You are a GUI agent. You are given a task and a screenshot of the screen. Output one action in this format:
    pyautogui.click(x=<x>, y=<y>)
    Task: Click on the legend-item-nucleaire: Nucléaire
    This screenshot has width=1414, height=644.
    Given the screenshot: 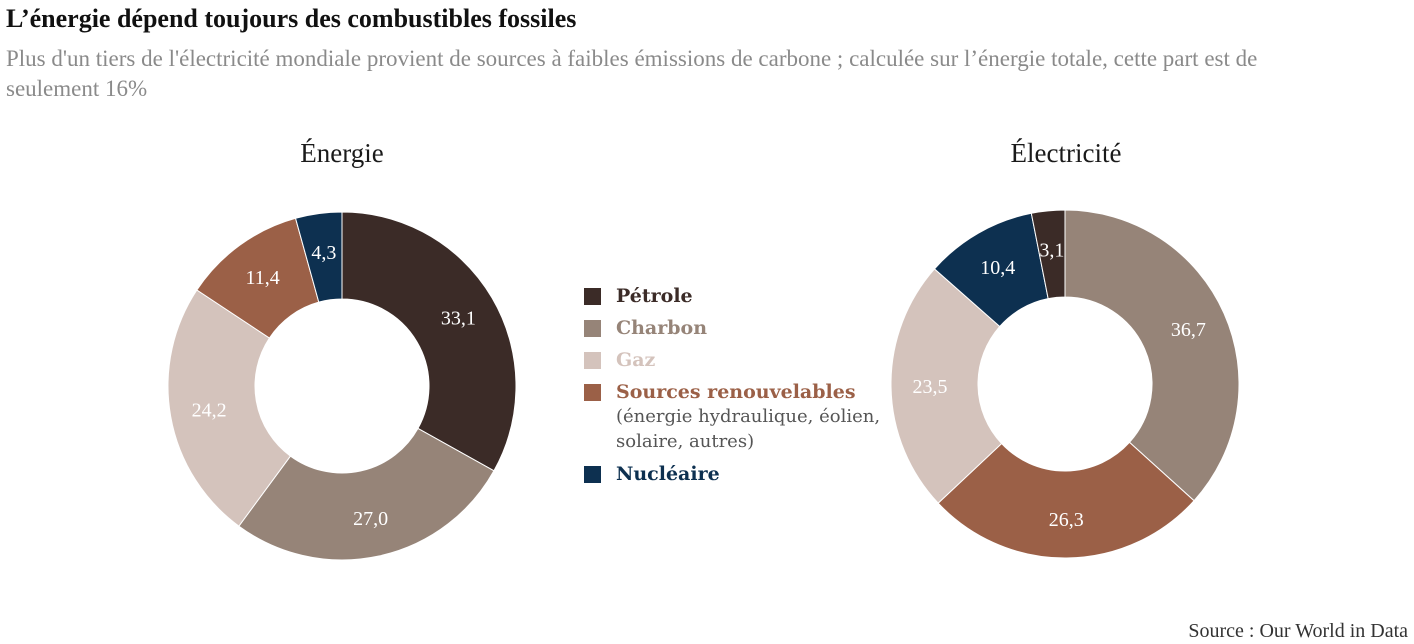 What is the action you would take?
    pyautogui.click(x=734, y=474)
    